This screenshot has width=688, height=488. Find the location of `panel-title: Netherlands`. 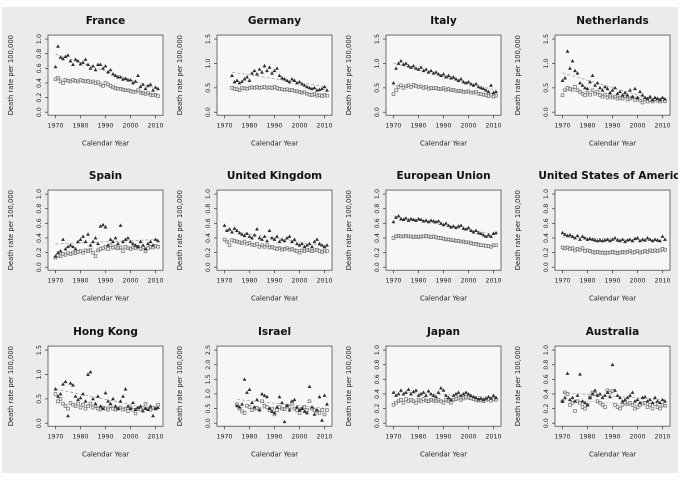

panel-title: Netherlands is located at coordinates (612, 21).